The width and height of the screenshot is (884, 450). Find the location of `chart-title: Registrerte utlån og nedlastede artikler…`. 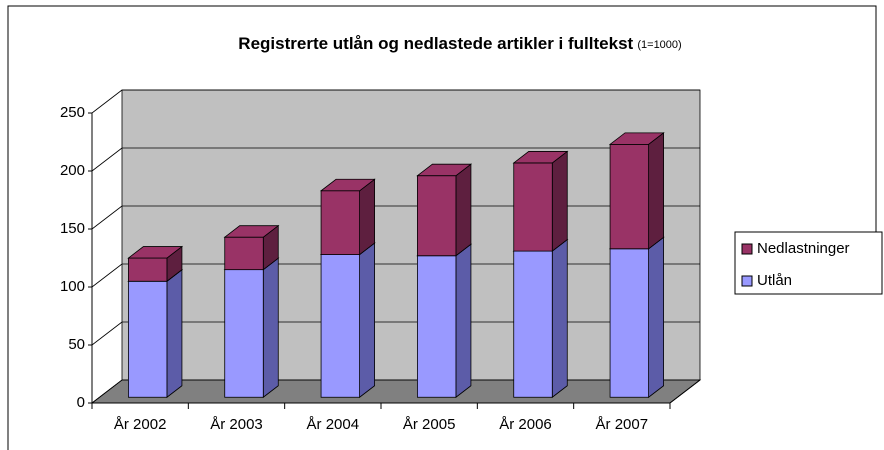

chart-title: Registrerte utlån og nedlastede artikler… is located at coordinates (459, 43).